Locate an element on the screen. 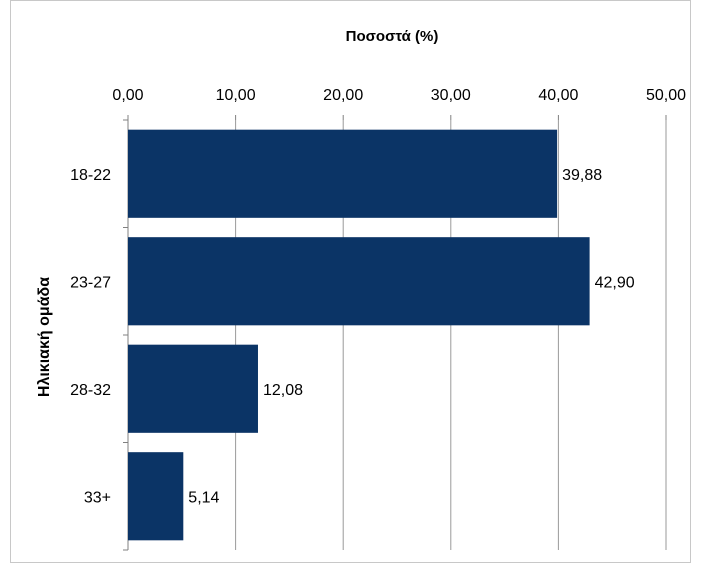 This screenshot has width=701, height=568. category-label: 23-27 is located at coordinates (90, 282).